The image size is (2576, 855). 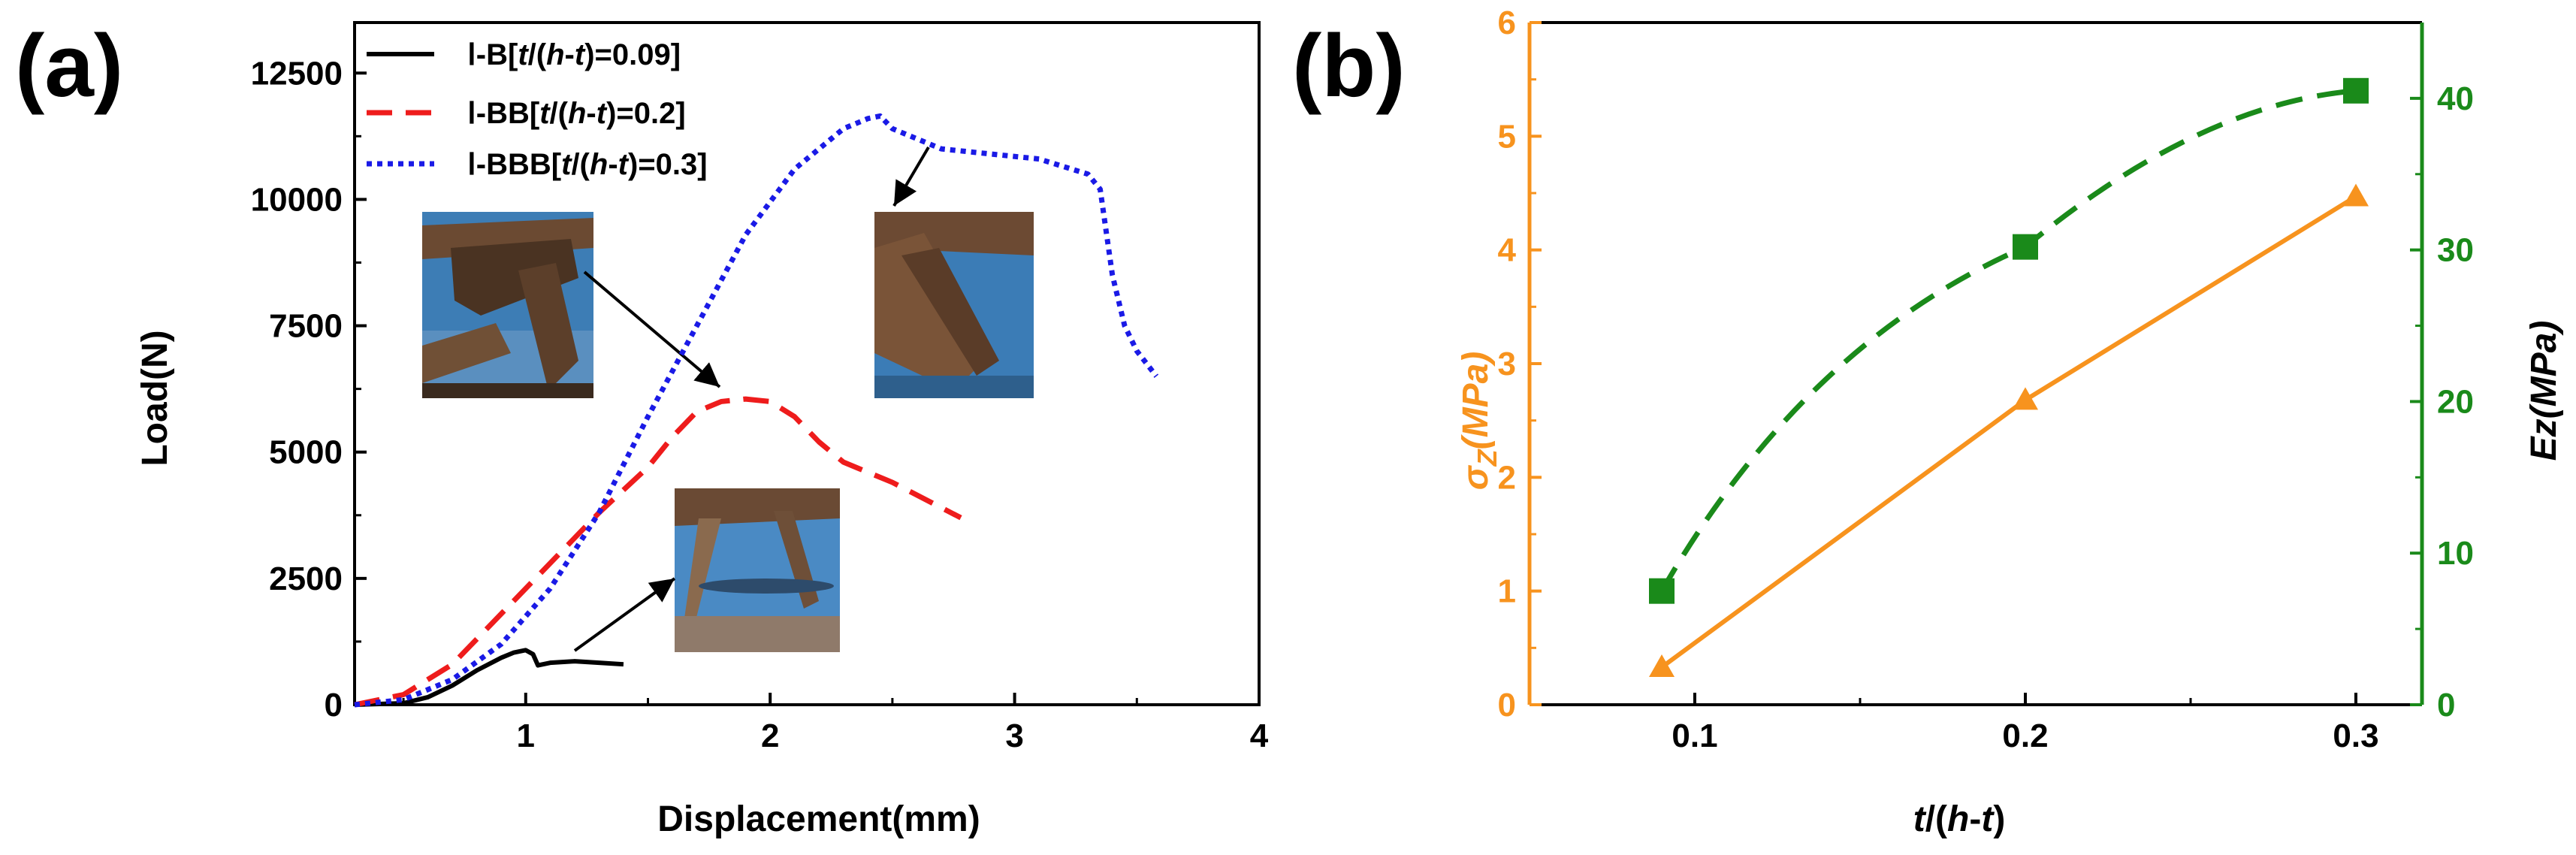 I want to click on series-line-solid, so click(x=489, y=677).